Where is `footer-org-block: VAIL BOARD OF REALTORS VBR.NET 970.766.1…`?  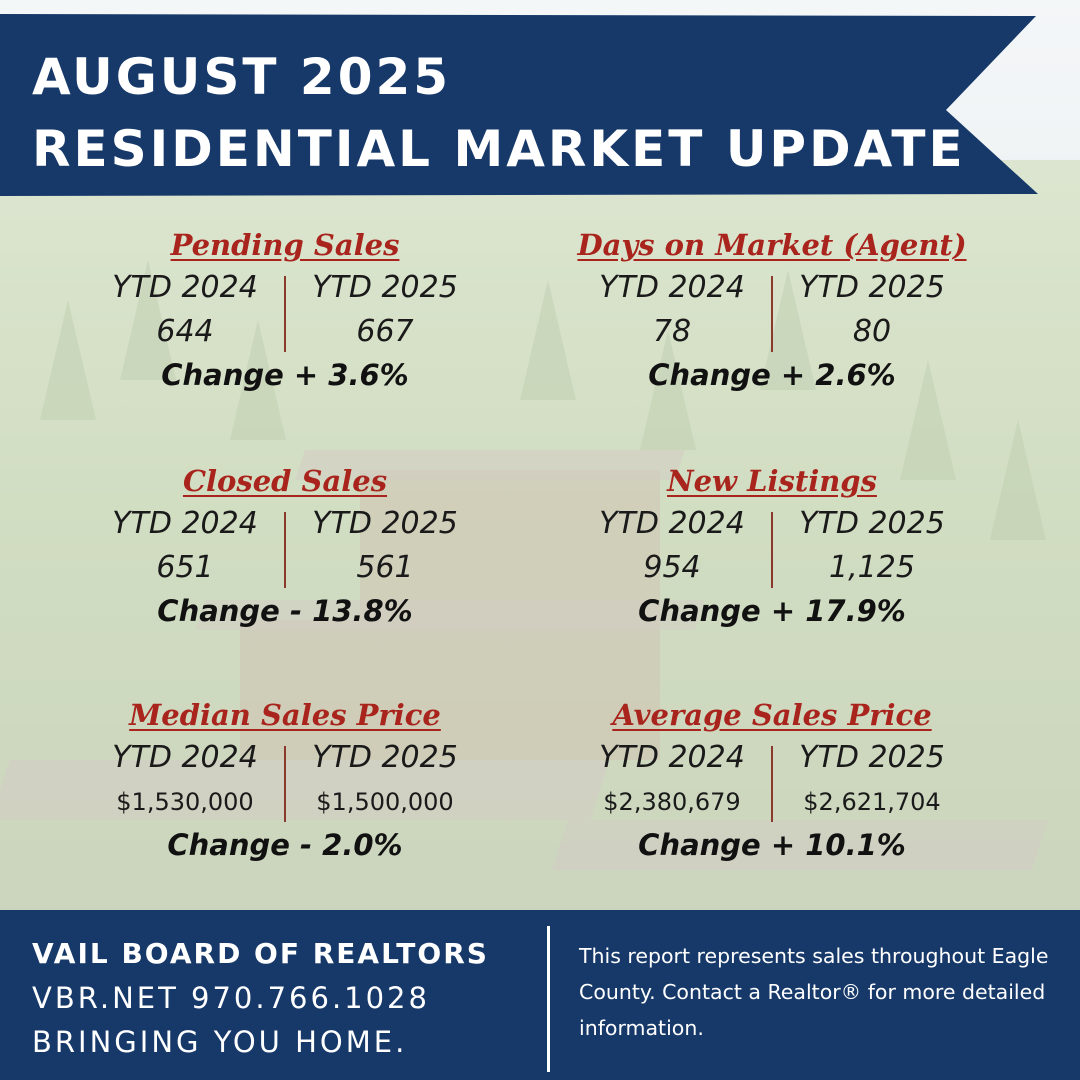
footer-org-block: VAIL BOARD OF REALTORS VBR.NET 970.766.1… is located at coordinates (282, 998).